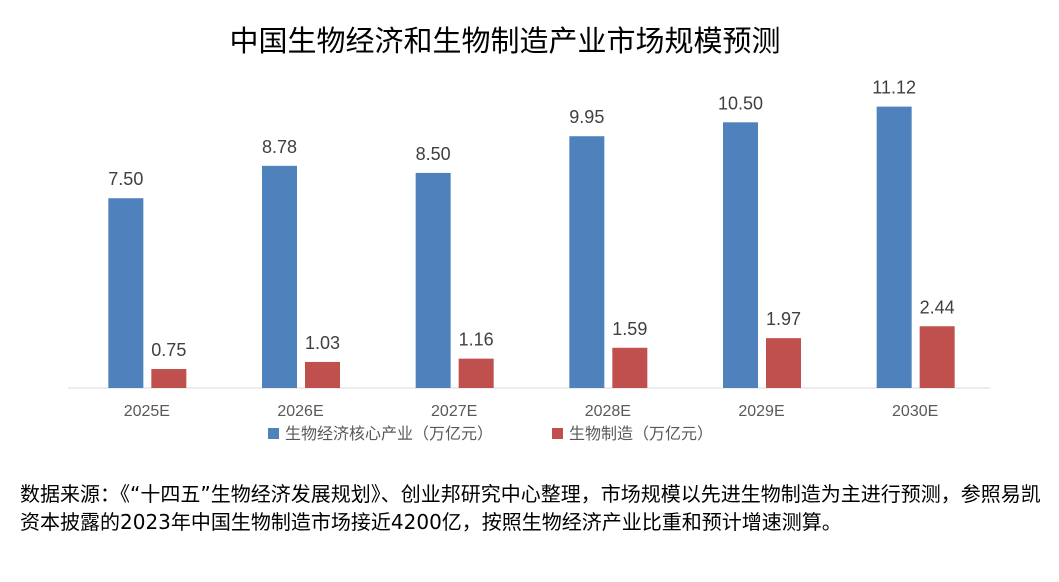 Image resolution: width=1059 pixels, height=582 pixels. Describe the element at coordinates (389, 433) in the screenshot. I see `legend-label-bio-economy-core: 生物经济核心产业（万亿元）` at that location.